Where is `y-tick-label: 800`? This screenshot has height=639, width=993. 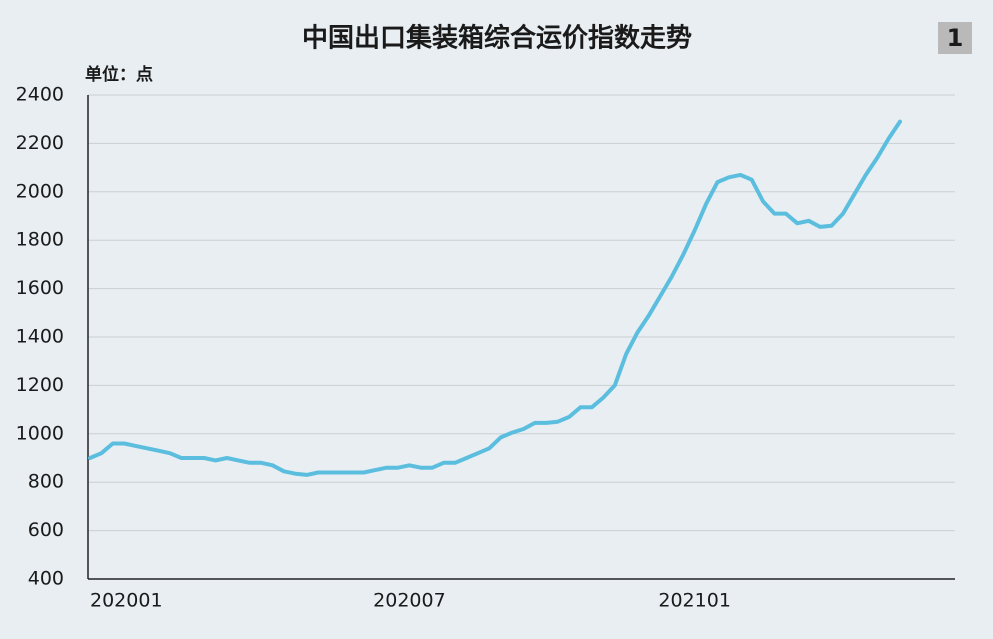
y-tick-label: 800 is located at coordinates (46, 482).